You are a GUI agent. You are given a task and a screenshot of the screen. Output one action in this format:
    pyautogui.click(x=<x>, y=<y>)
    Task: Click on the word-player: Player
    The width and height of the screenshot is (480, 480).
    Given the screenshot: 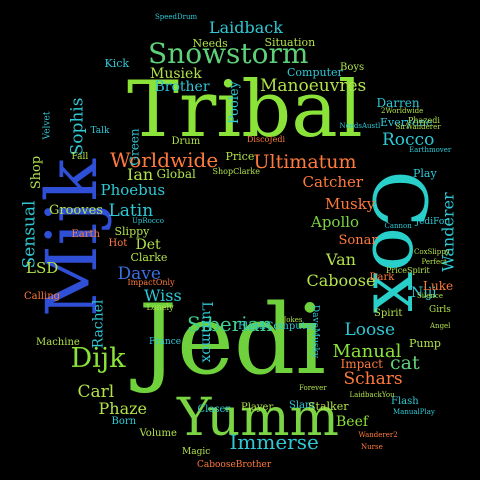 What is the action you would take?
    pyautogui.click(x=257, y=407)
    